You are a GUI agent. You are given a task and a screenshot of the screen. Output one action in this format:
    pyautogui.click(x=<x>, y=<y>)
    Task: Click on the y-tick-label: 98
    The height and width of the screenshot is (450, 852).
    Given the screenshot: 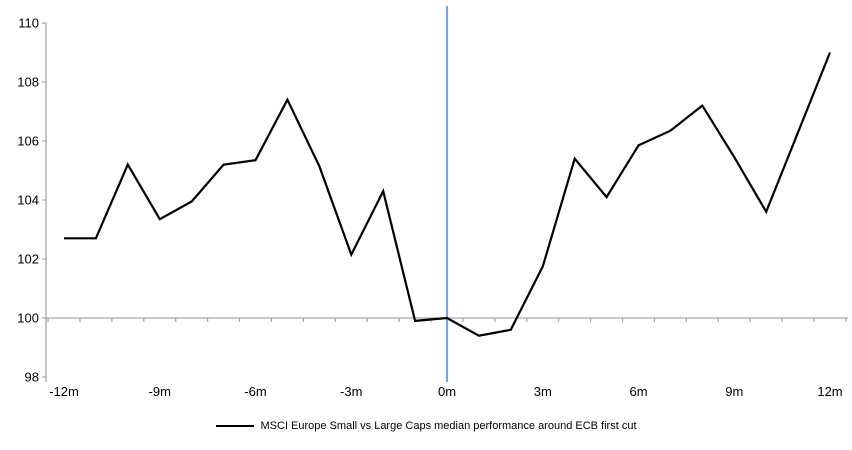 What is the action you would take?
    pyautogui.click(x=32, y=377)
    